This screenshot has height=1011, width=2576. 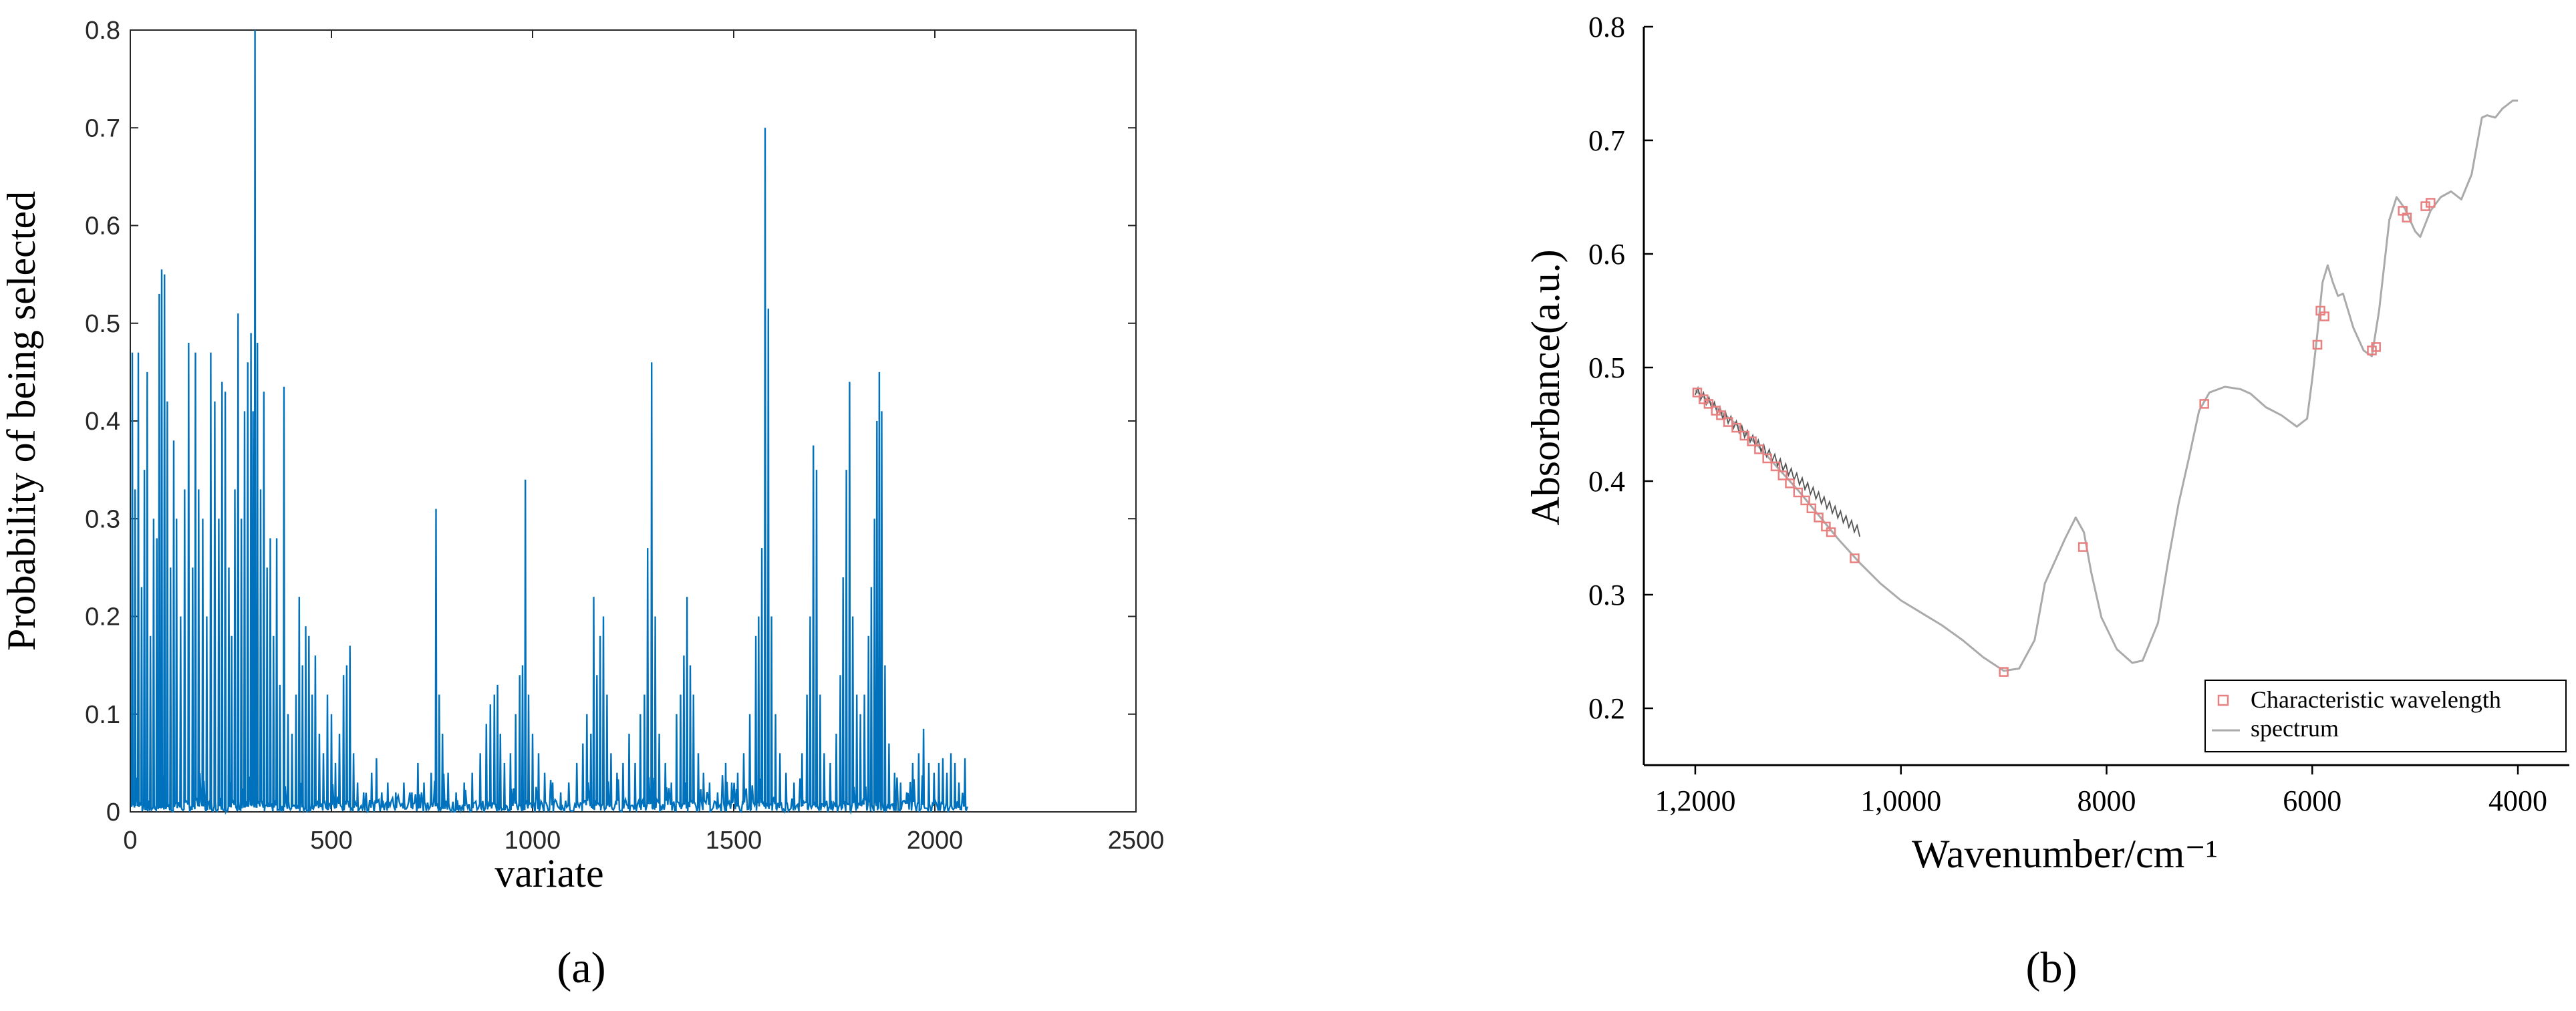 I want to click on y-tick-label: 0, so click(x=113, y=813).